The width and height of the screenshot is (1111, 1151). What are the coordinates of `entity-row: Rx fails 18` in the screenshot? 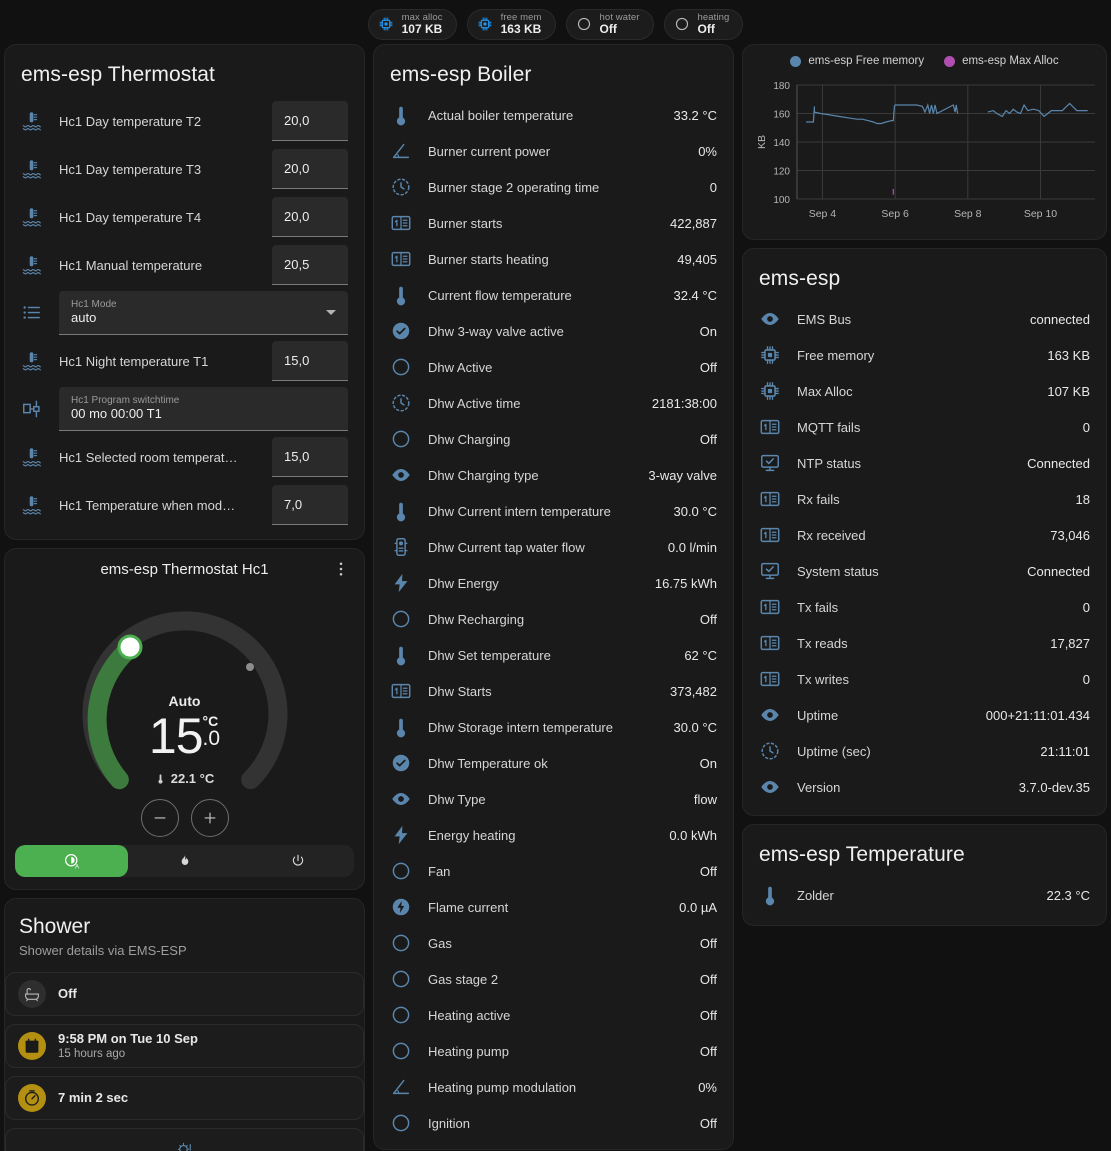 It's located at (924, 499).